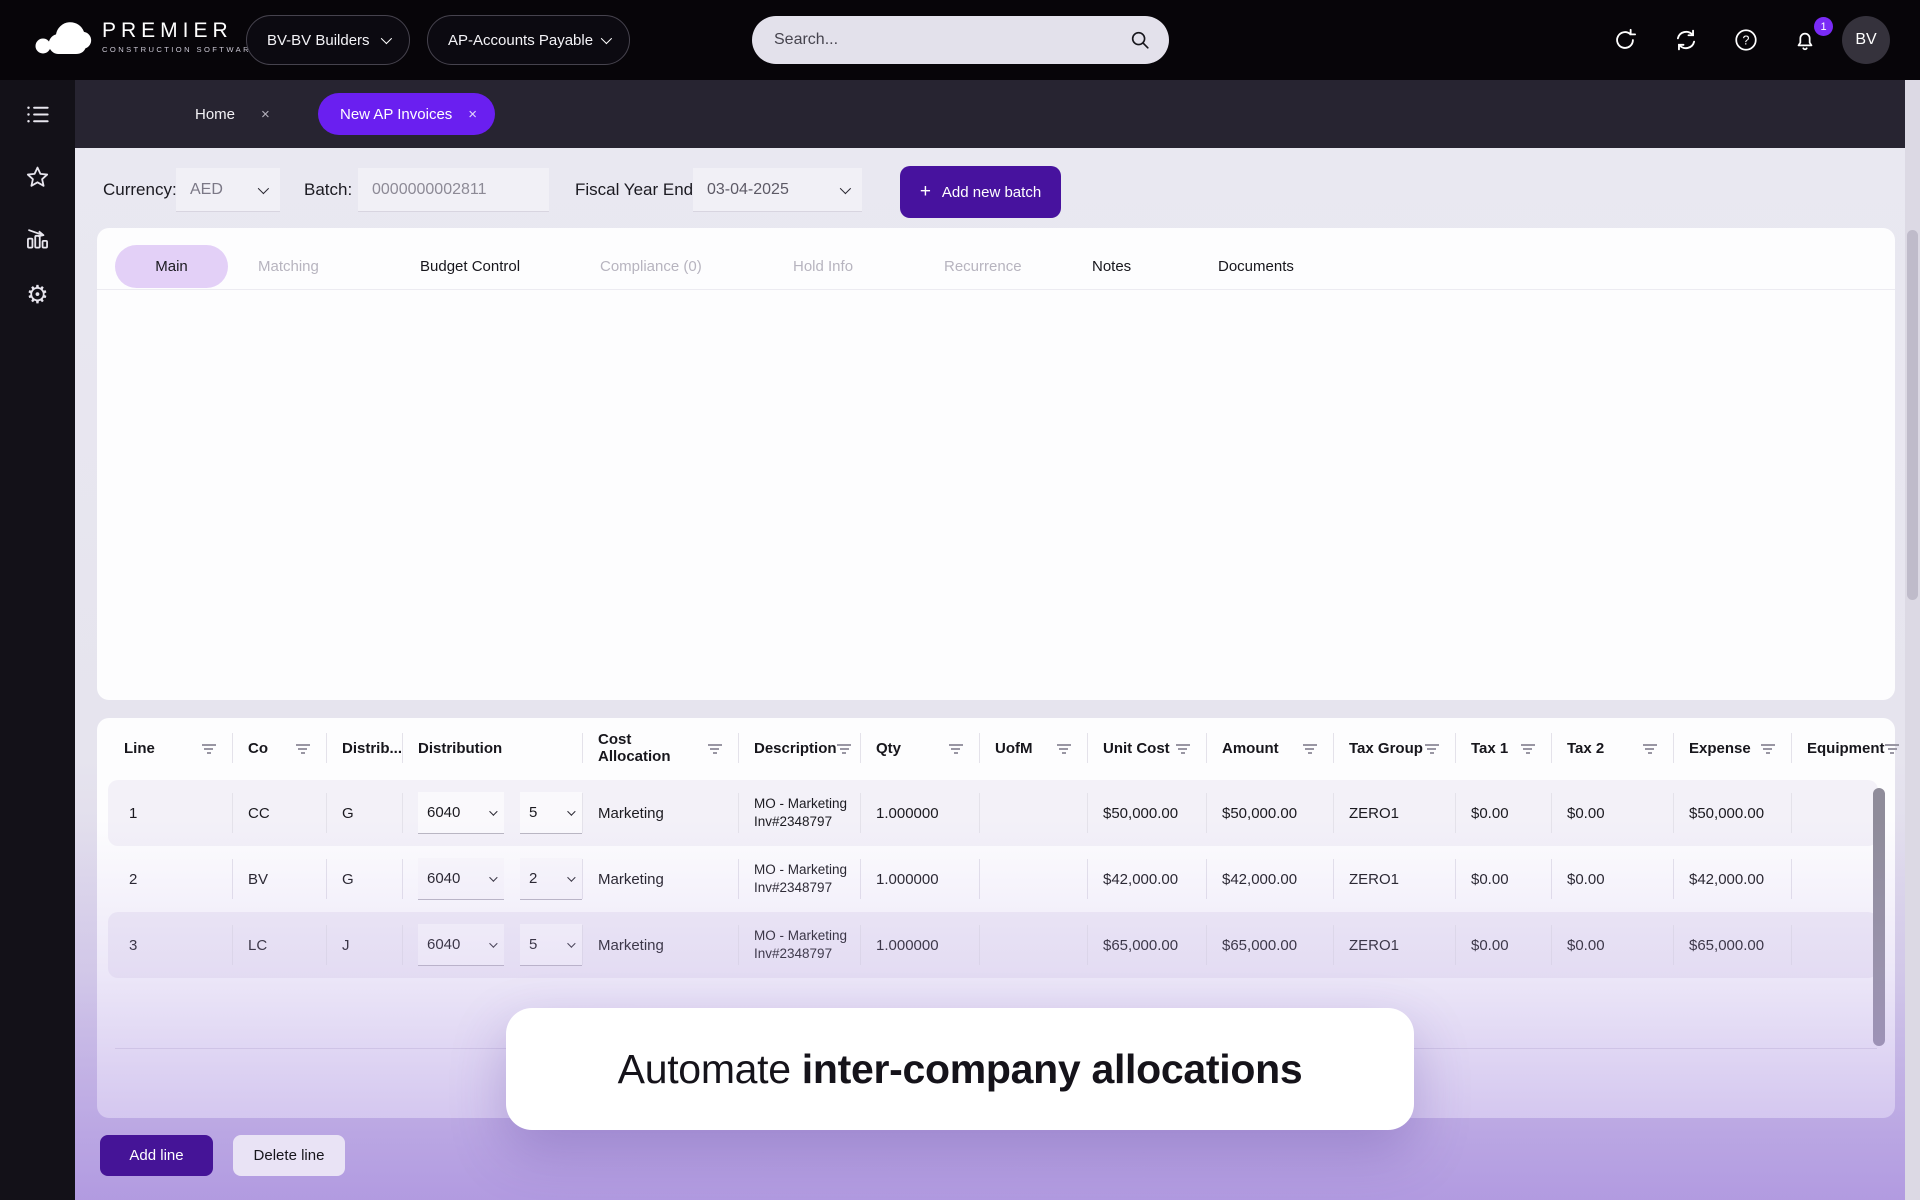  What do you see at coordinates (1146, 748) in the screenshot?
I see `col-header-unit-cost: Unit Cost` at bounding box center [1146, 748].